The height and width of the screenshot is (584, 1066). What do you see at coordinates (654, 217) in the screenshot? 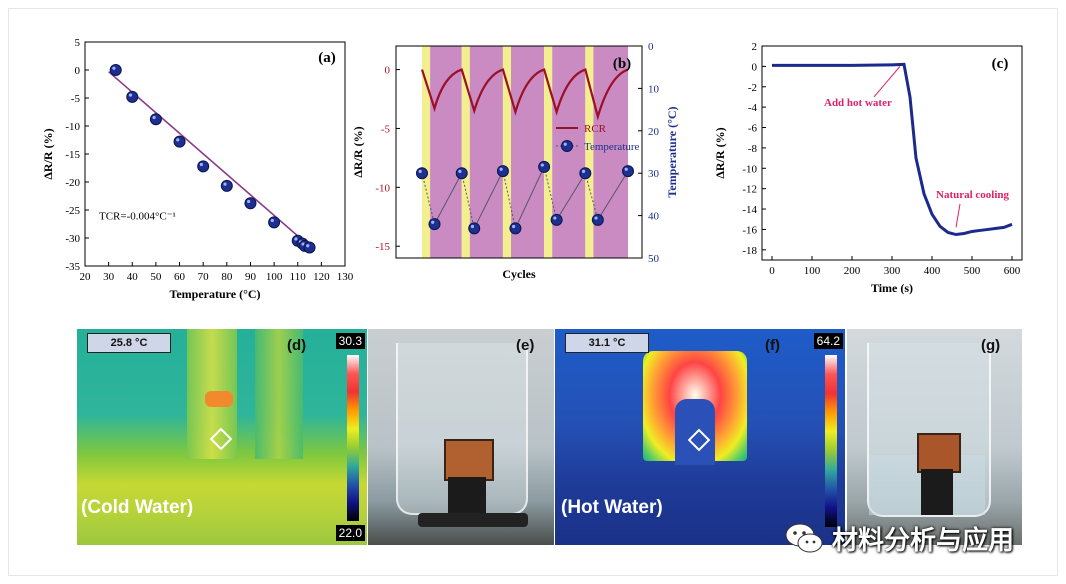
I see `y2-tick-label: 40` at bounding box center [654, 217].